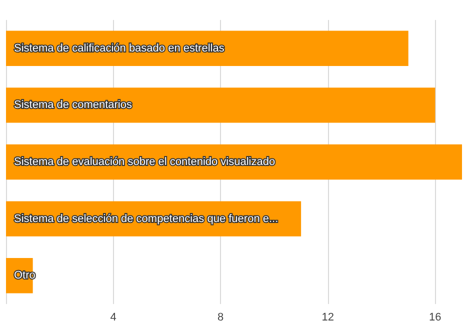 This screenshot has width=464, height=324. What do you see at coordinates (113, 318) in the screenshot?
I see `x-tick-label: 4` at bounding box center [113, 318].